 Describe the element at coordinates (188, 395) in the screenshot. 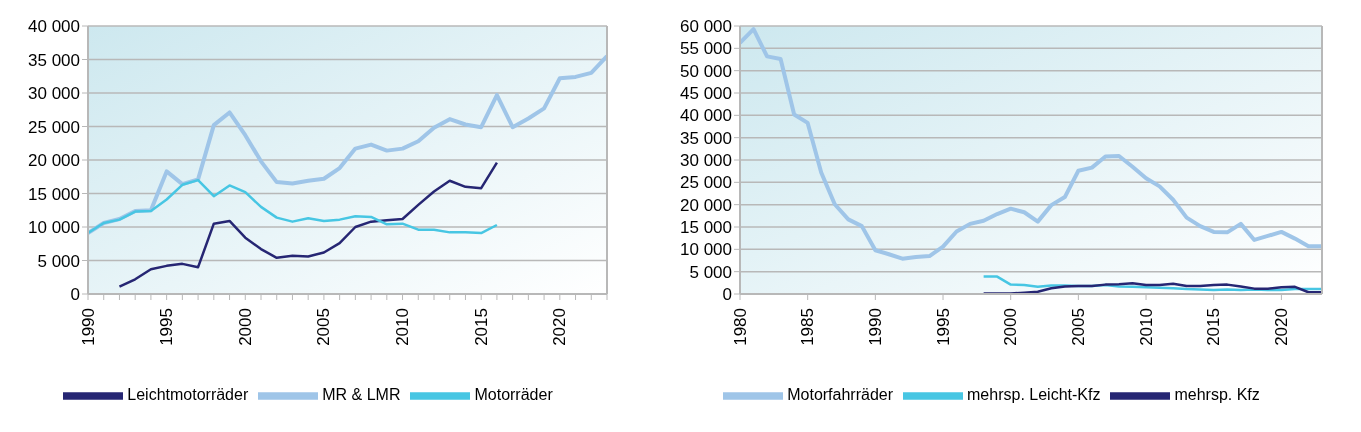

I see `legend-label: Leichtmotorräder` at that location.